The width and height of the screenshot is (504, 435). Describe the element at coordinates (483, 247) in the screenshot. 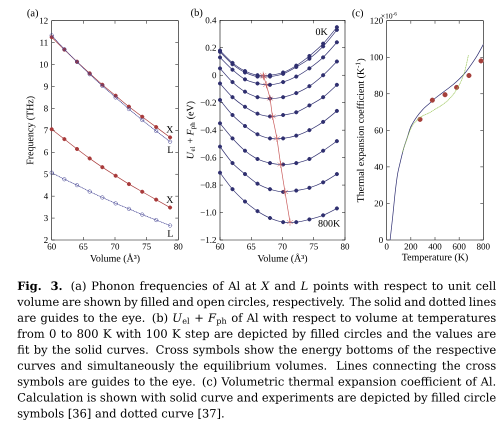

I see `x-tick-label: 800` at that location.